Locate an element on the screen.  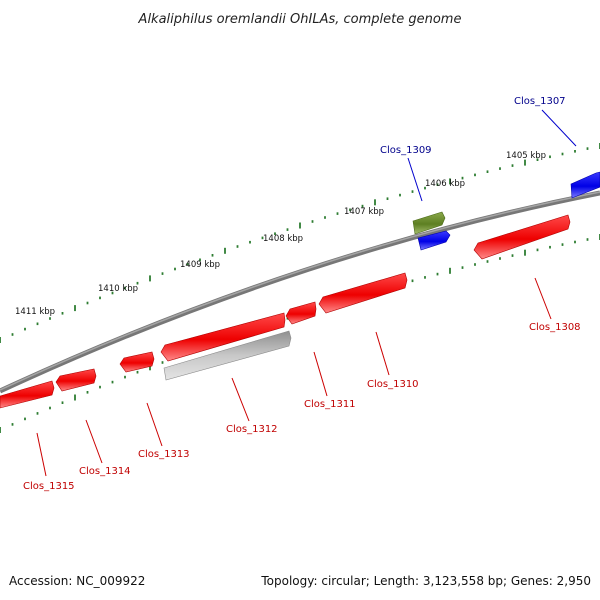
gene-label-Clos_1312: Clos_1312 is located at coordinates (252, 429).